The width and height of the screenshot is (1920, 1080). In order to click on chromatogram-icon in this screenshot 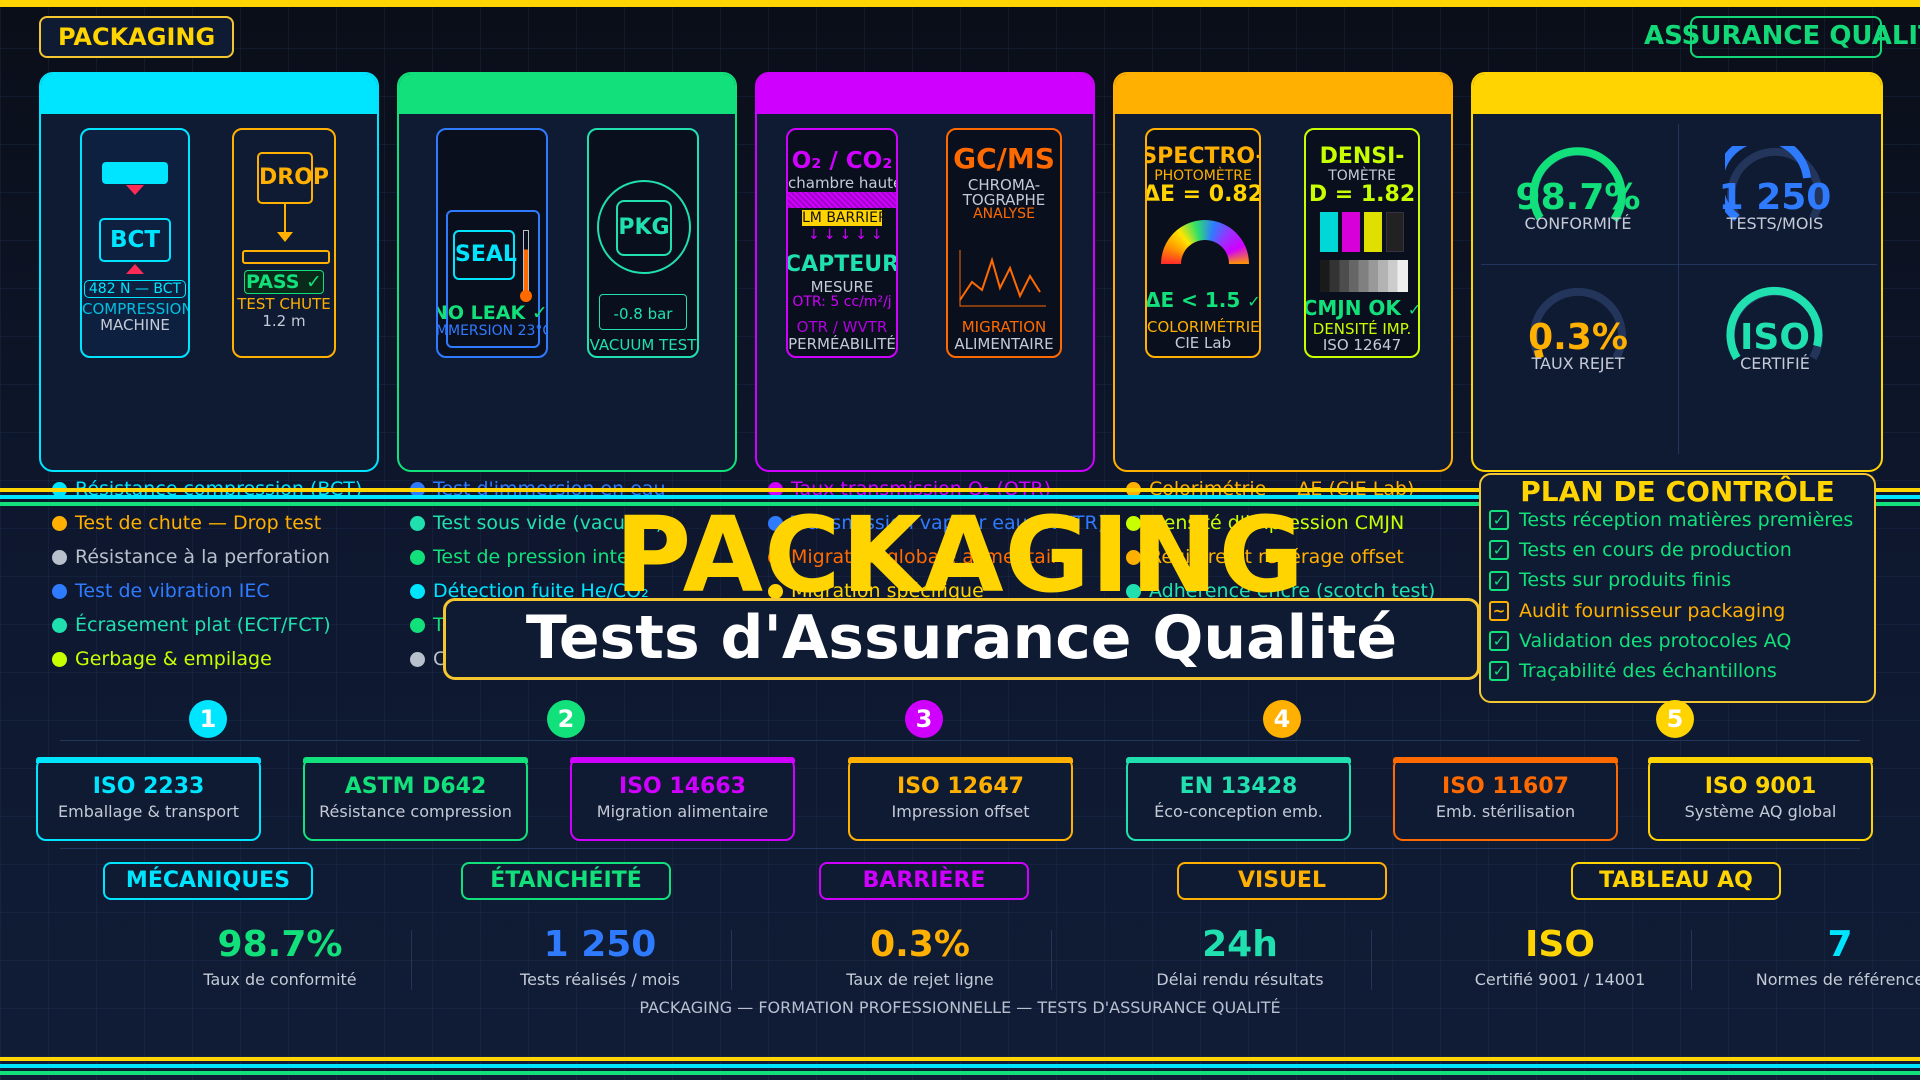, I will do `click(1002, 278)`.